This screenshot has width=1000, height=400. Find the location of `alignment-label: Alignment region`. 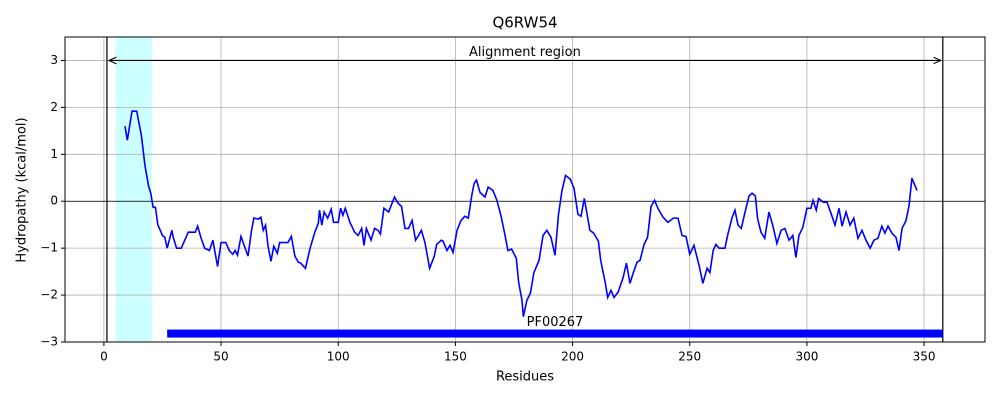

alignment-label: Alignment region is located at coordinates (525, 52).